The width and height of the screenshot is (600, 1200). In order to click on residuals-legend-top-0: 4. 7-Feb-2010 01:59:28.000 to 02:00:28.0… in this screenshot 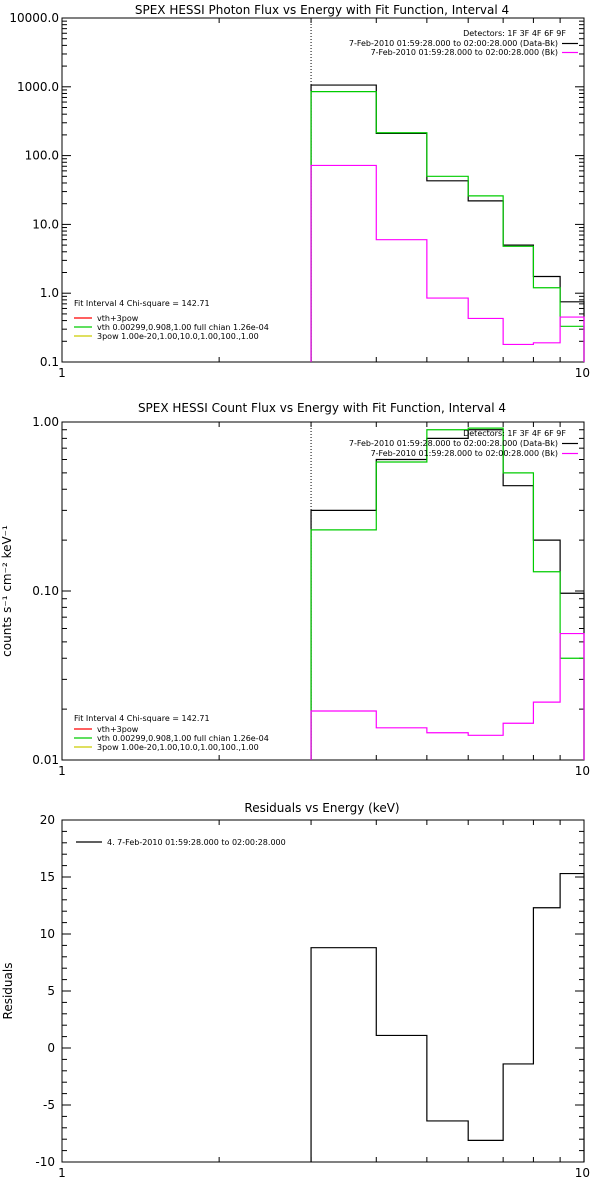, I will do `click(181, 842)`.